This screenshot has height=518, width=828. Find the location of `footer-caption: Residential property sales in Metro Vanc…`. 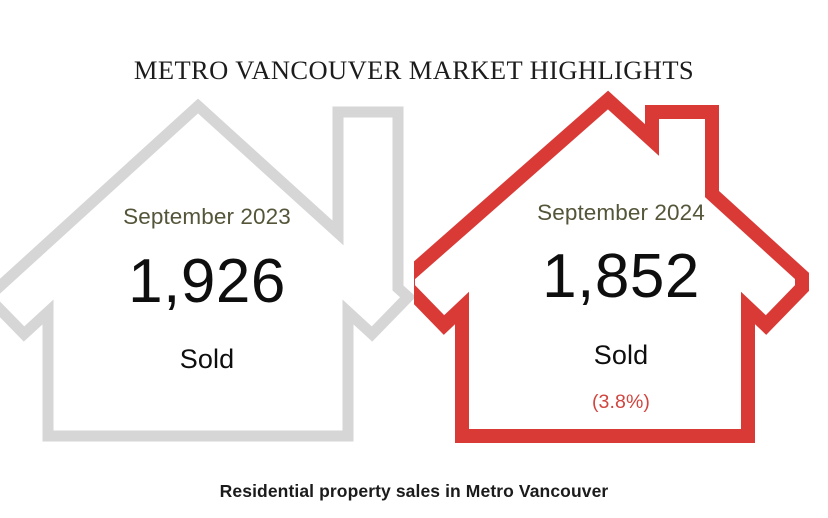

footer-caption: Residential property sales in Metro Vanc… is located at coordinates (414, 491).